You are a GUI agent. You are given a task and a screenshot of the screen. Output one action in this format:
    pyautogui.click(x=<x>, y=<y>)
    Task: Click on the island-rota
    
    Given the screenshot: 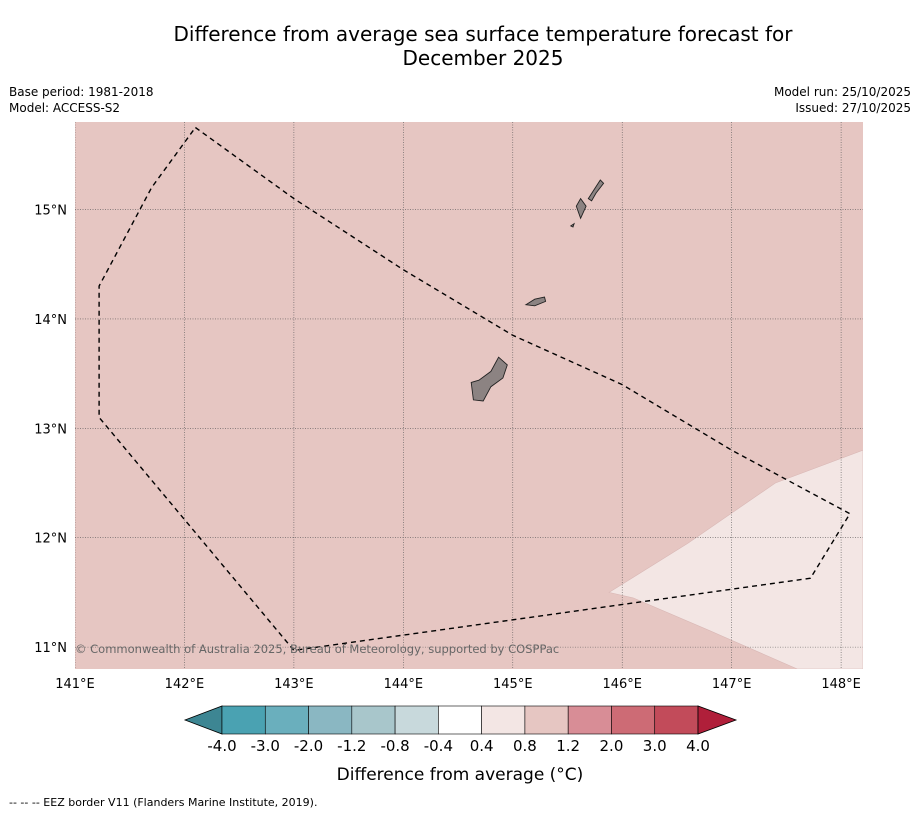 What is the action you would take?
    pyautogui.click(x=535, y=301)
    